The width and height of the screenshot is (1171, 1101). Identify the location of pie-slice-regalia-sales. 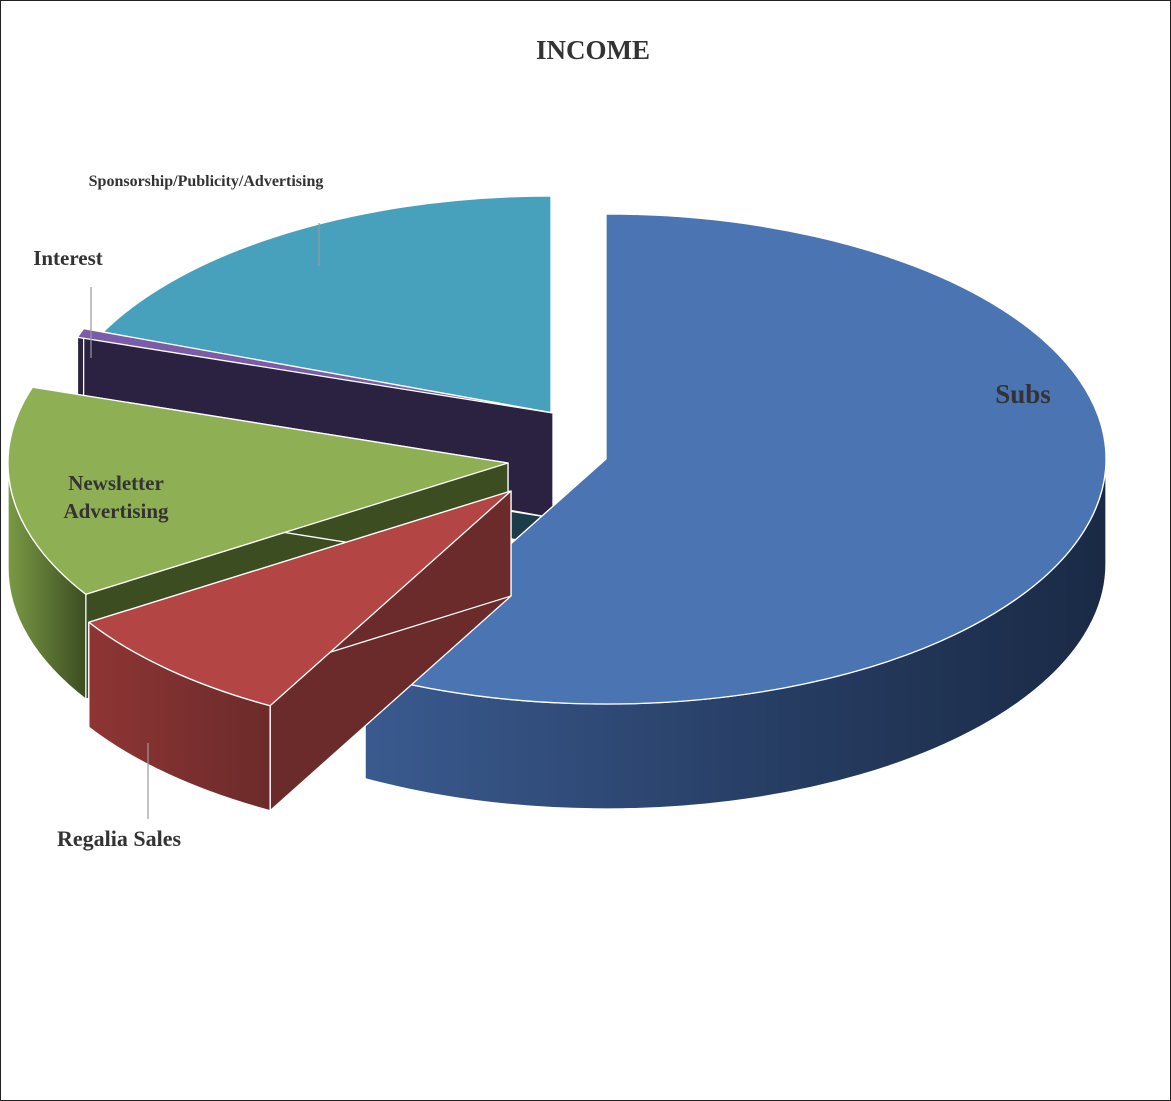
(300, 651).